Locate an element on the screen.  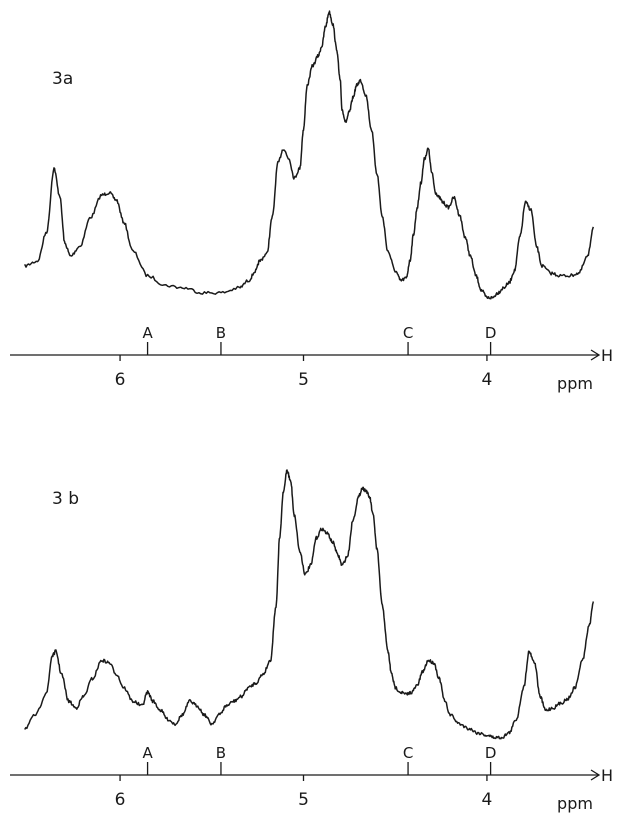
panel-label: 3a is located at coordinates (62, 79).